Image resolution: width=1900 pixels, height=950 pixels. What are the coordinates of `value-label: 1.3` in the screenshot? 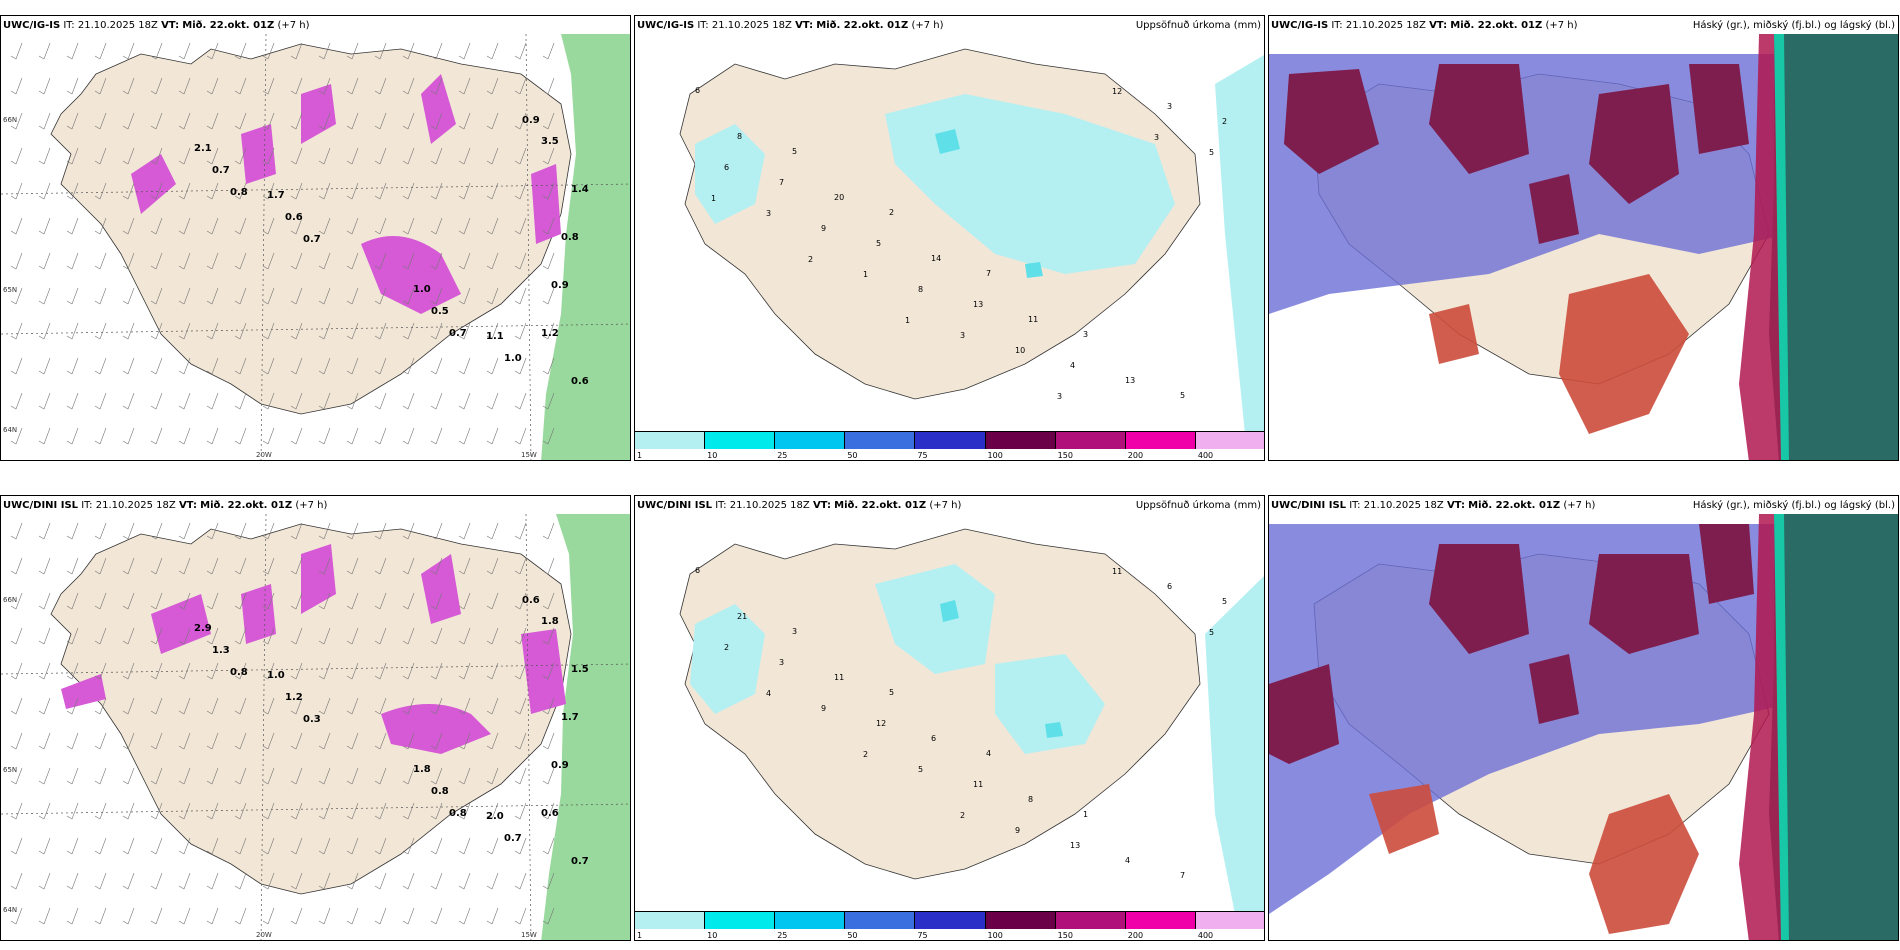 It's located at (221, 650).